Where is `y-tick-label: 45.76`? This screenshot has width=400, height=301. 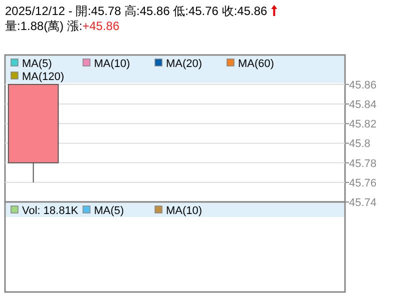 y-tick-label: 45.76 is located at coordinates (363, 183).